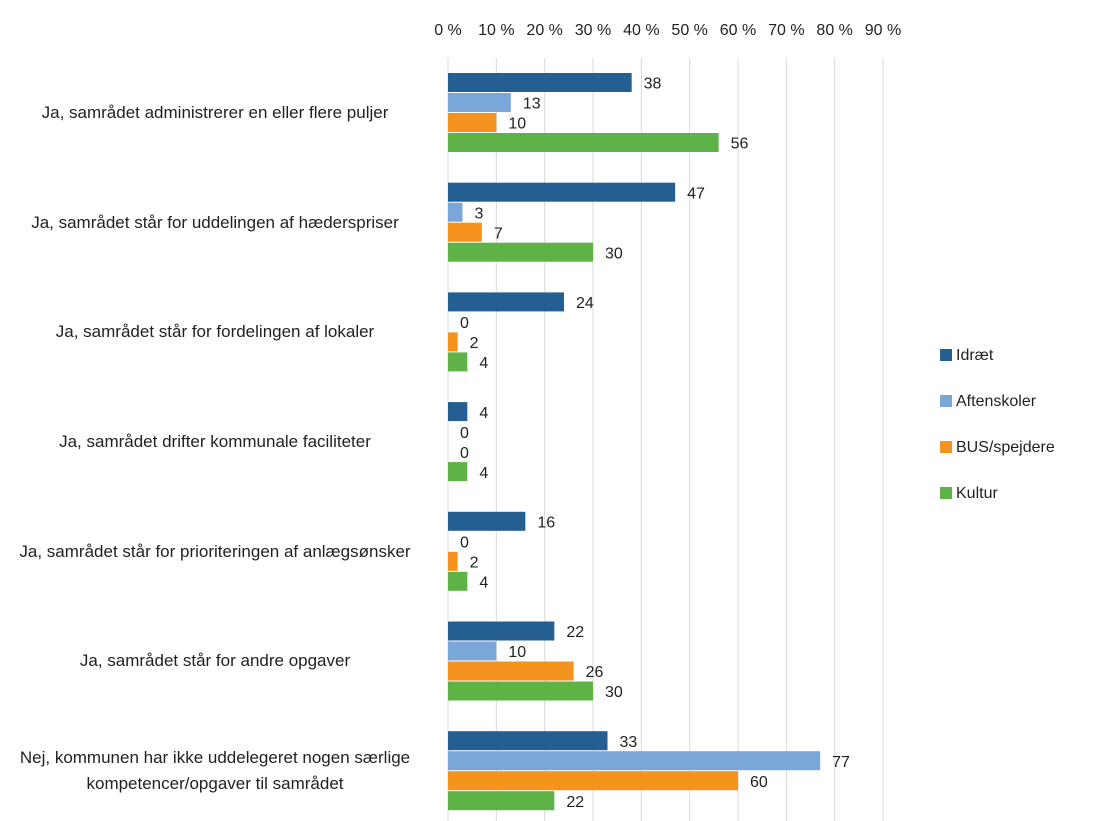 The width and height of the screenshot is (1102, 821). Describe the element at coordinates (696, 193) in the screenshot. I see `data-label: 47` at that location.